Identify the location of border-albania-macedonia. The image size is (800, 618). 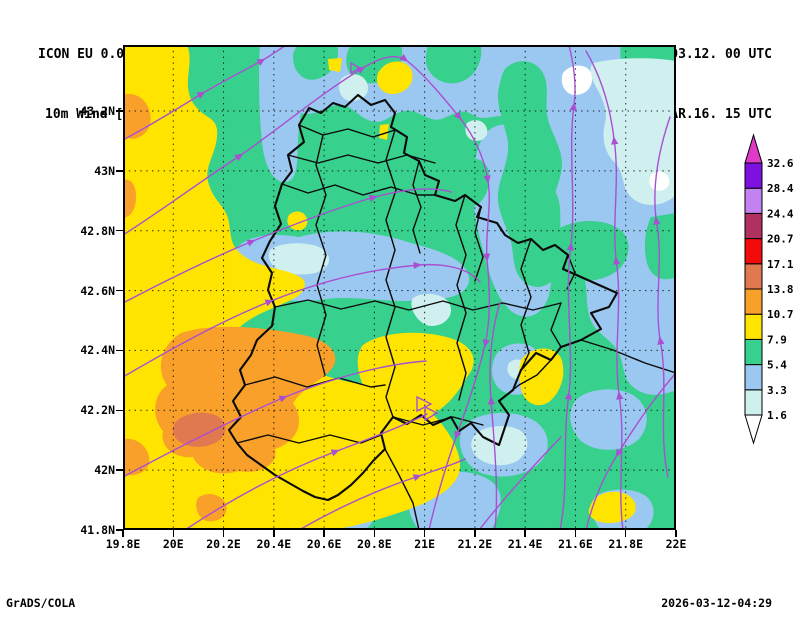
(402, 489).